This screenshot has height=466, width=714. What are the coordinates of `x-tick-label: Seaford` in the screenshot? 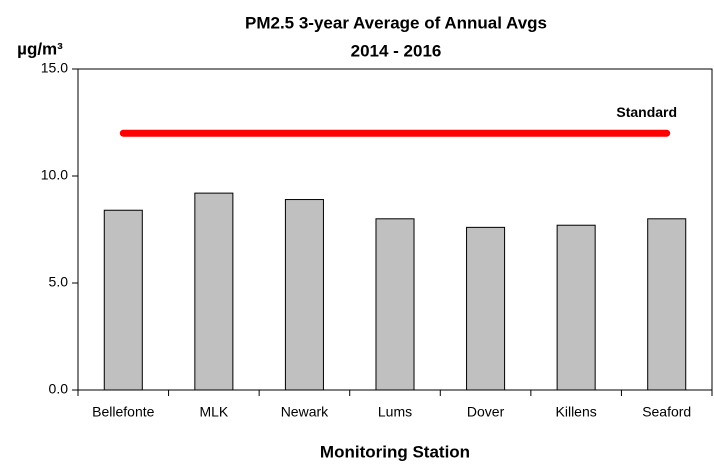 It's located at (666, 412).